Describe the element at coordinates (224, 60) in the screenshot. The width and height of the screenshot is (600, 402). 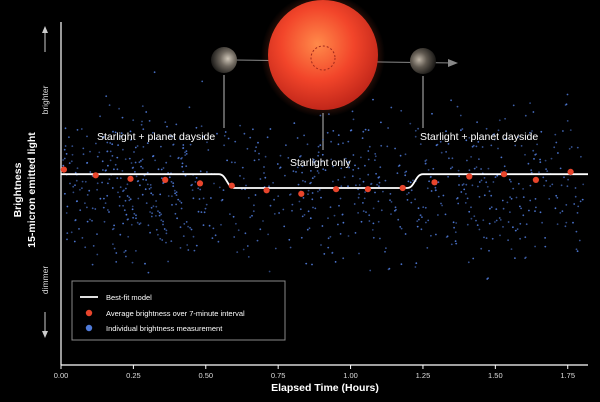
I see `planet-left-icon` at that location.